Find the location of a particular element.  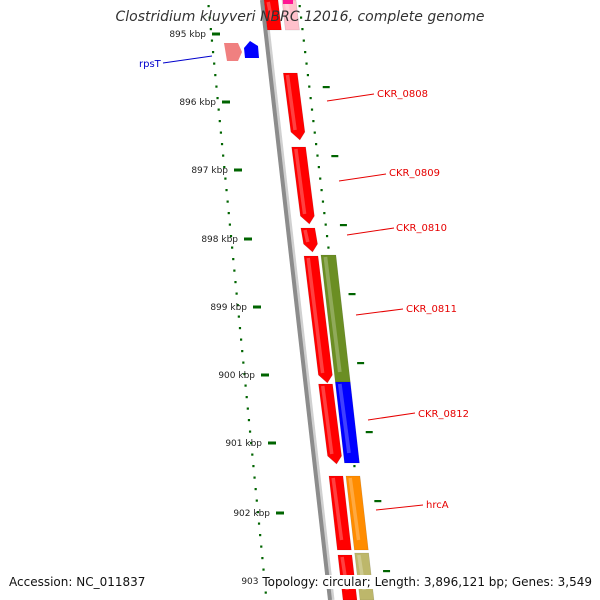

gene-top-magenta is located at coordinates (288, 2).